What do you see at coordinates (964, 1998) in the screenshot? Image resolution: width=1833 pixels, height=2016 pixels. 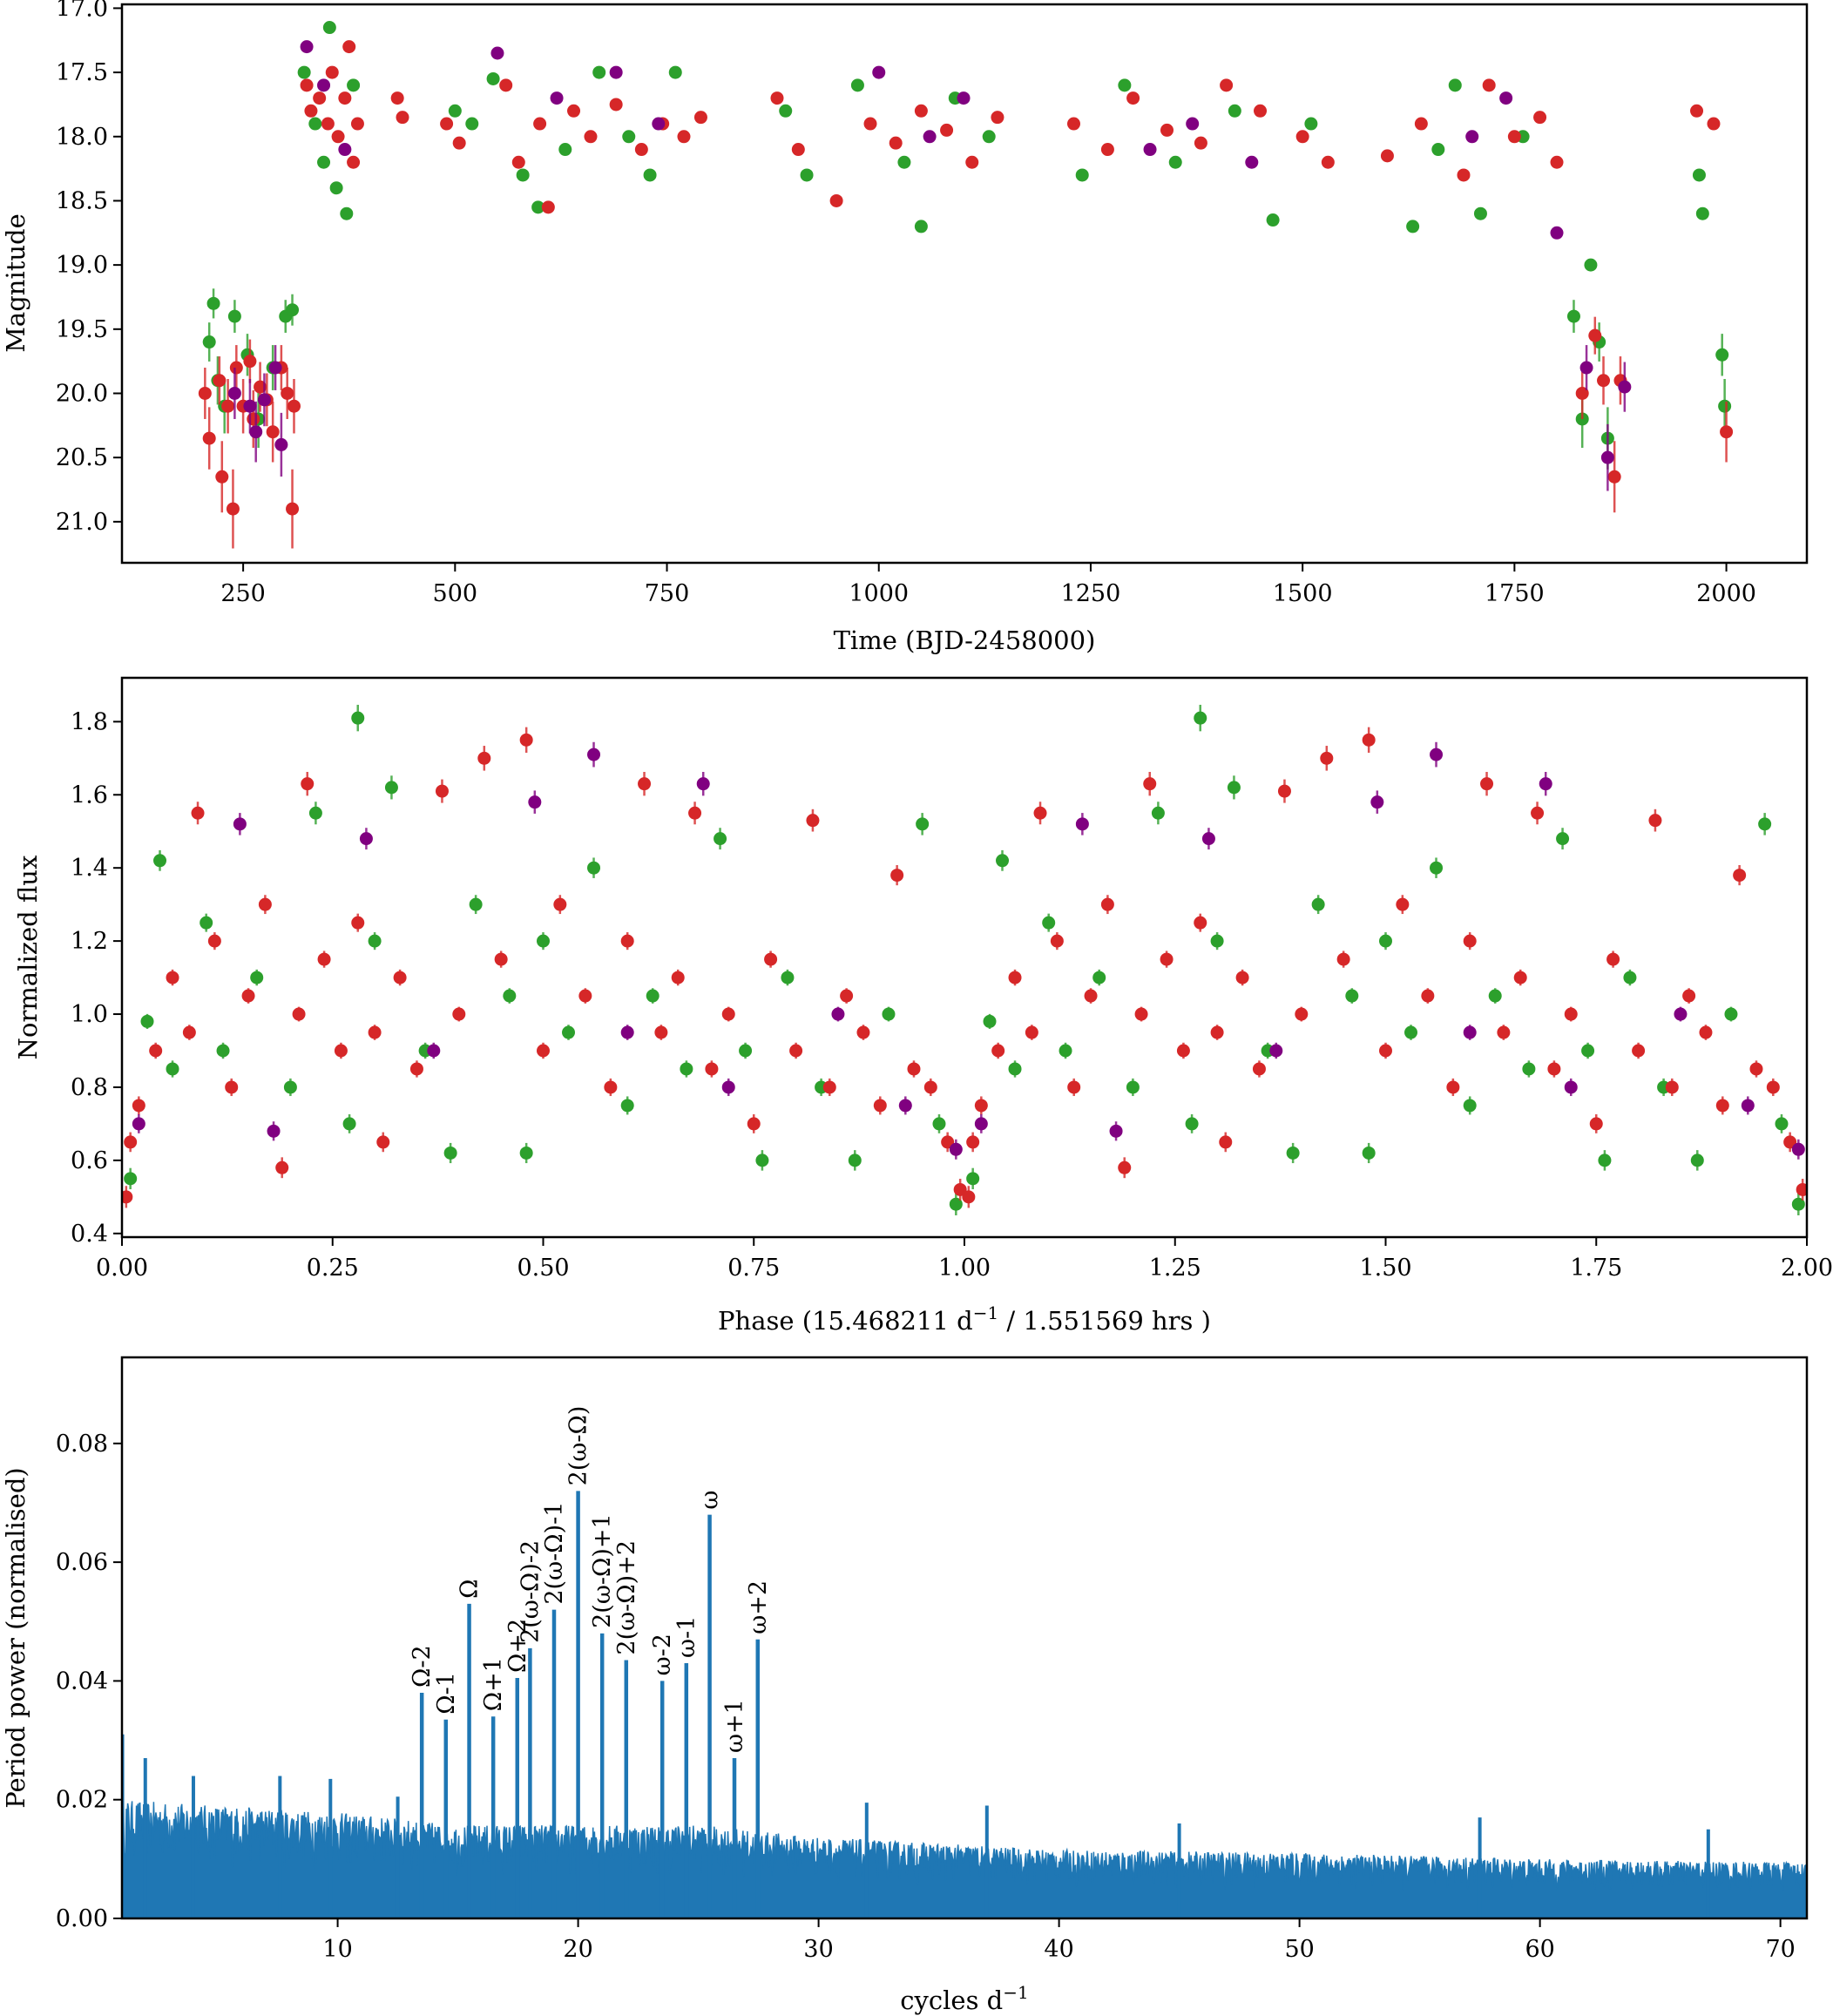 I see `x-axis-label: cycles d−1` at bounding box center [964, 1998].